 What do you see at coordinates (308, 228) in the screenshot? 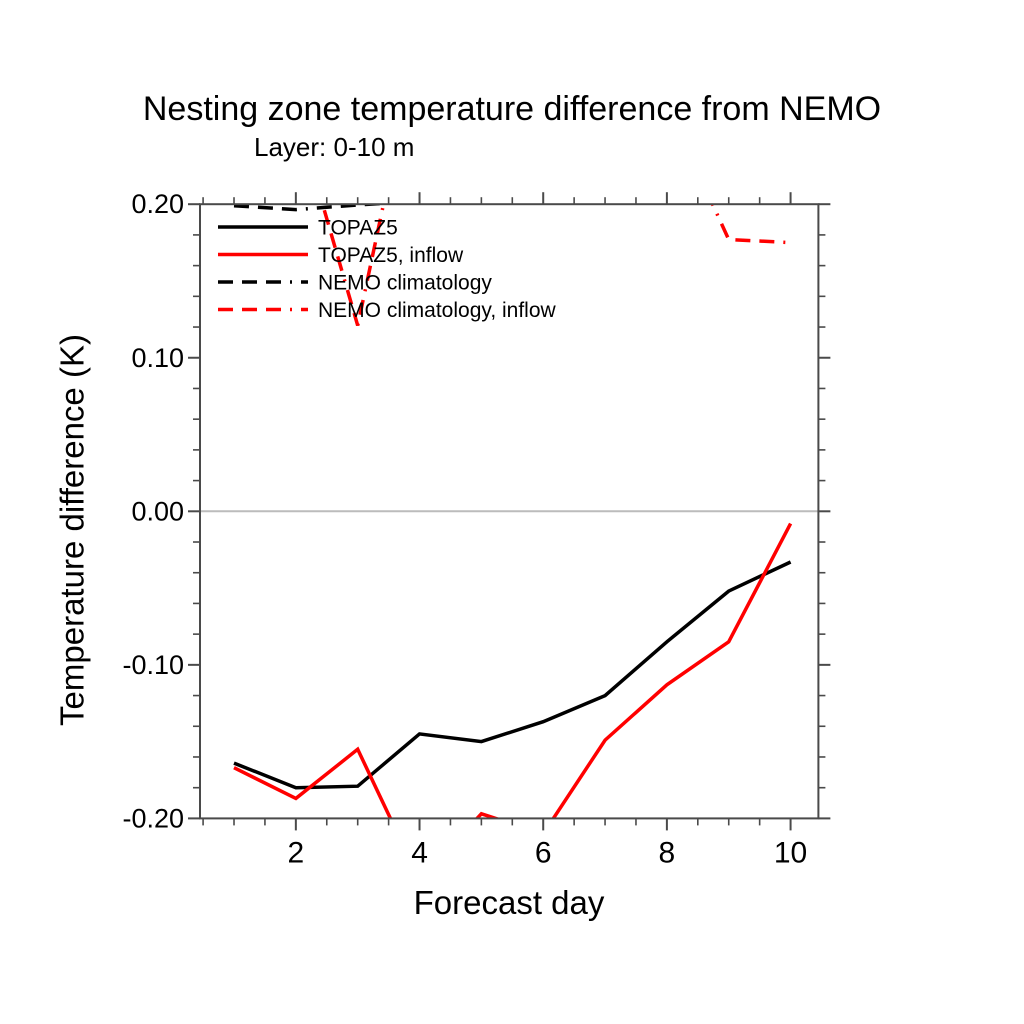
I see `legend-item-0: TOPAZ5` at bounding box center [308, 228].